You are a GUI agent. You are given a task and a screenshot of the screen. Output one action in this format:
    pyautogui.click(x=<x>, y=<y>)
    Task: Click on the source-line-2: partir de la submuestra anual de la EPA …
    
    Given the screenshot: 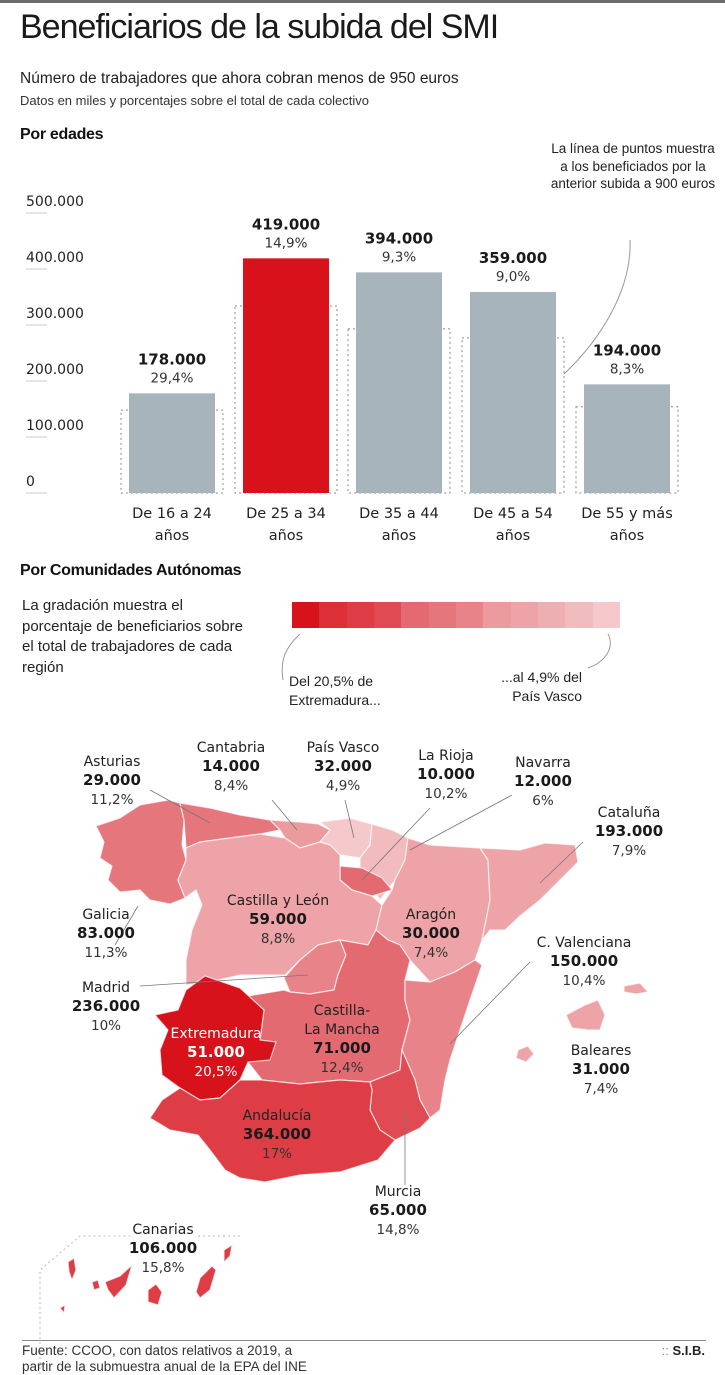 What is the action you would take?
    pyautogui.click(x=164, y=1366)
    